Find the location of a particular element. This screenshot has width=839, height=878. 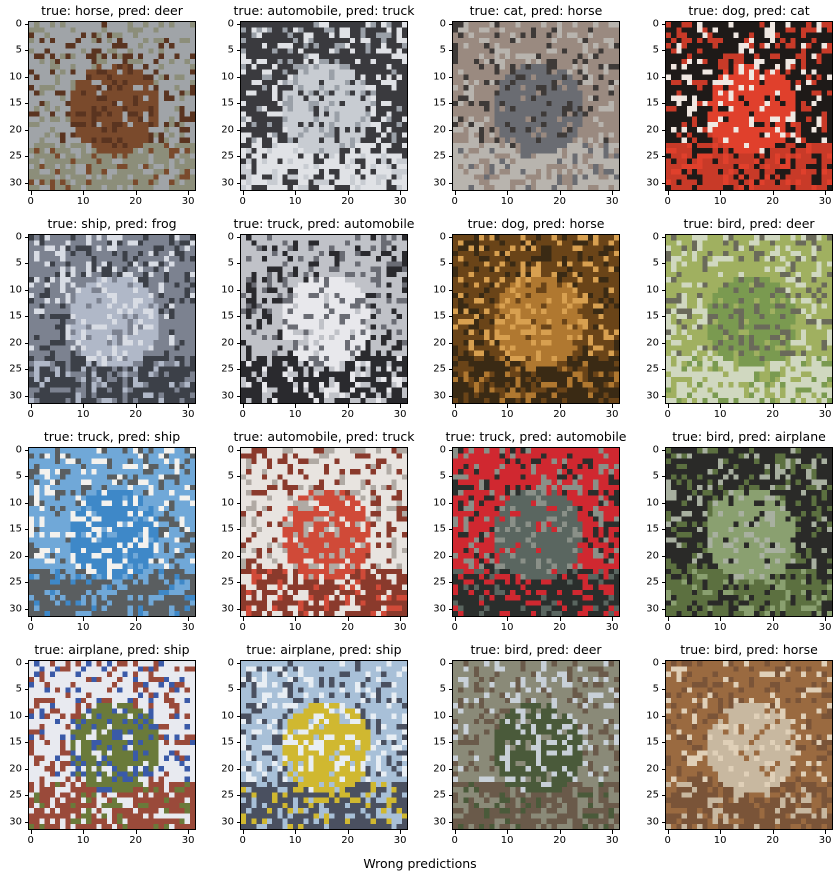

panel-title: true: airplane, pred: ship is located at coordinates (324, 649).